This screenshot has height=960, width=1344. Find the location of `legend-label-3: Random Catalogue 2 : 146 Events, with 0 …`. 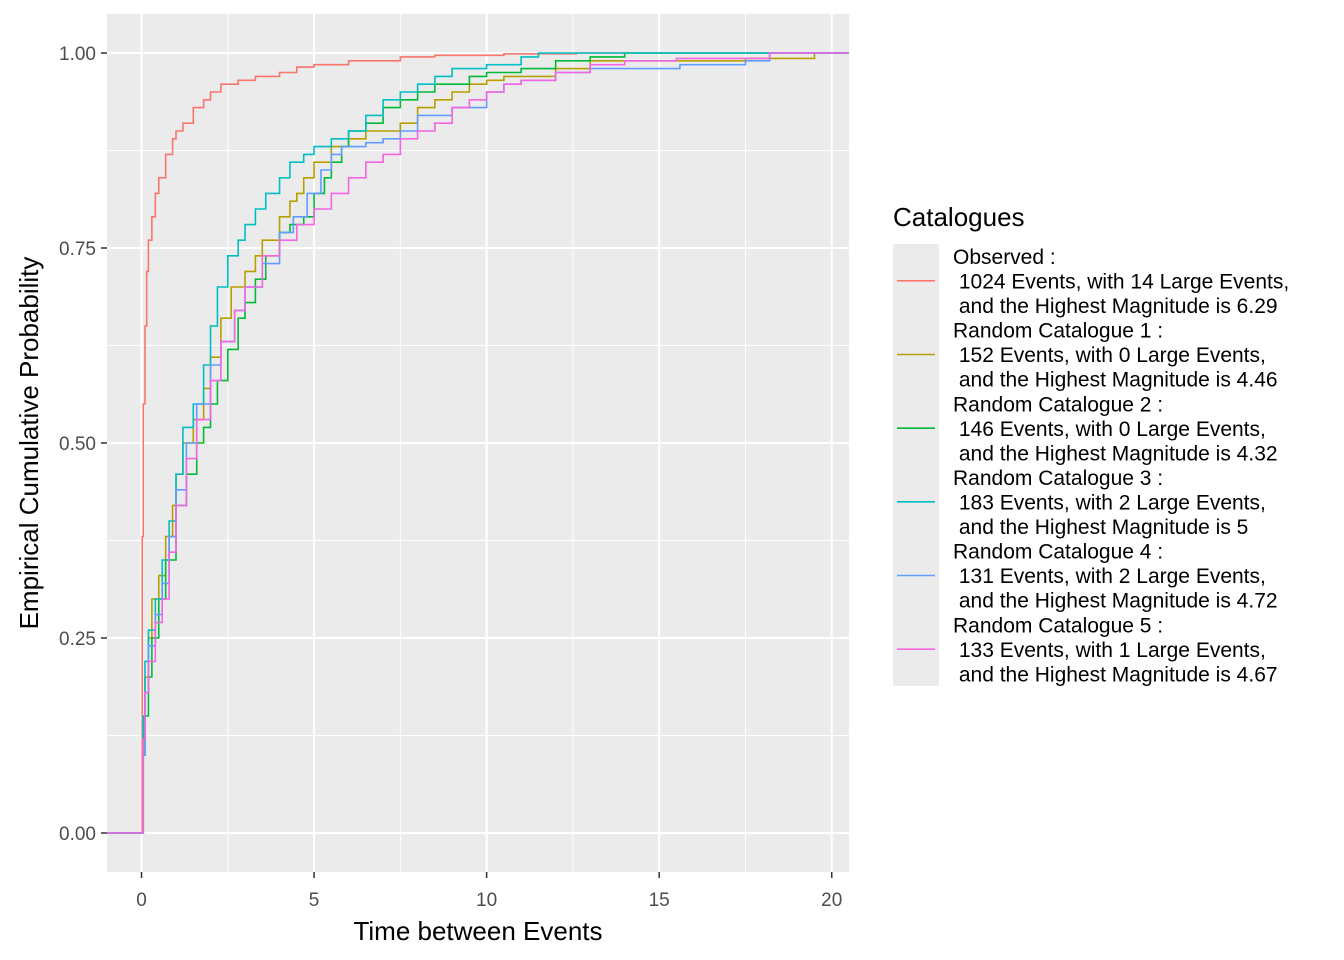

legend-label-3: Random Catalogue 2 : 146 Events, with 0 … is located at coordinates (1115, 429).